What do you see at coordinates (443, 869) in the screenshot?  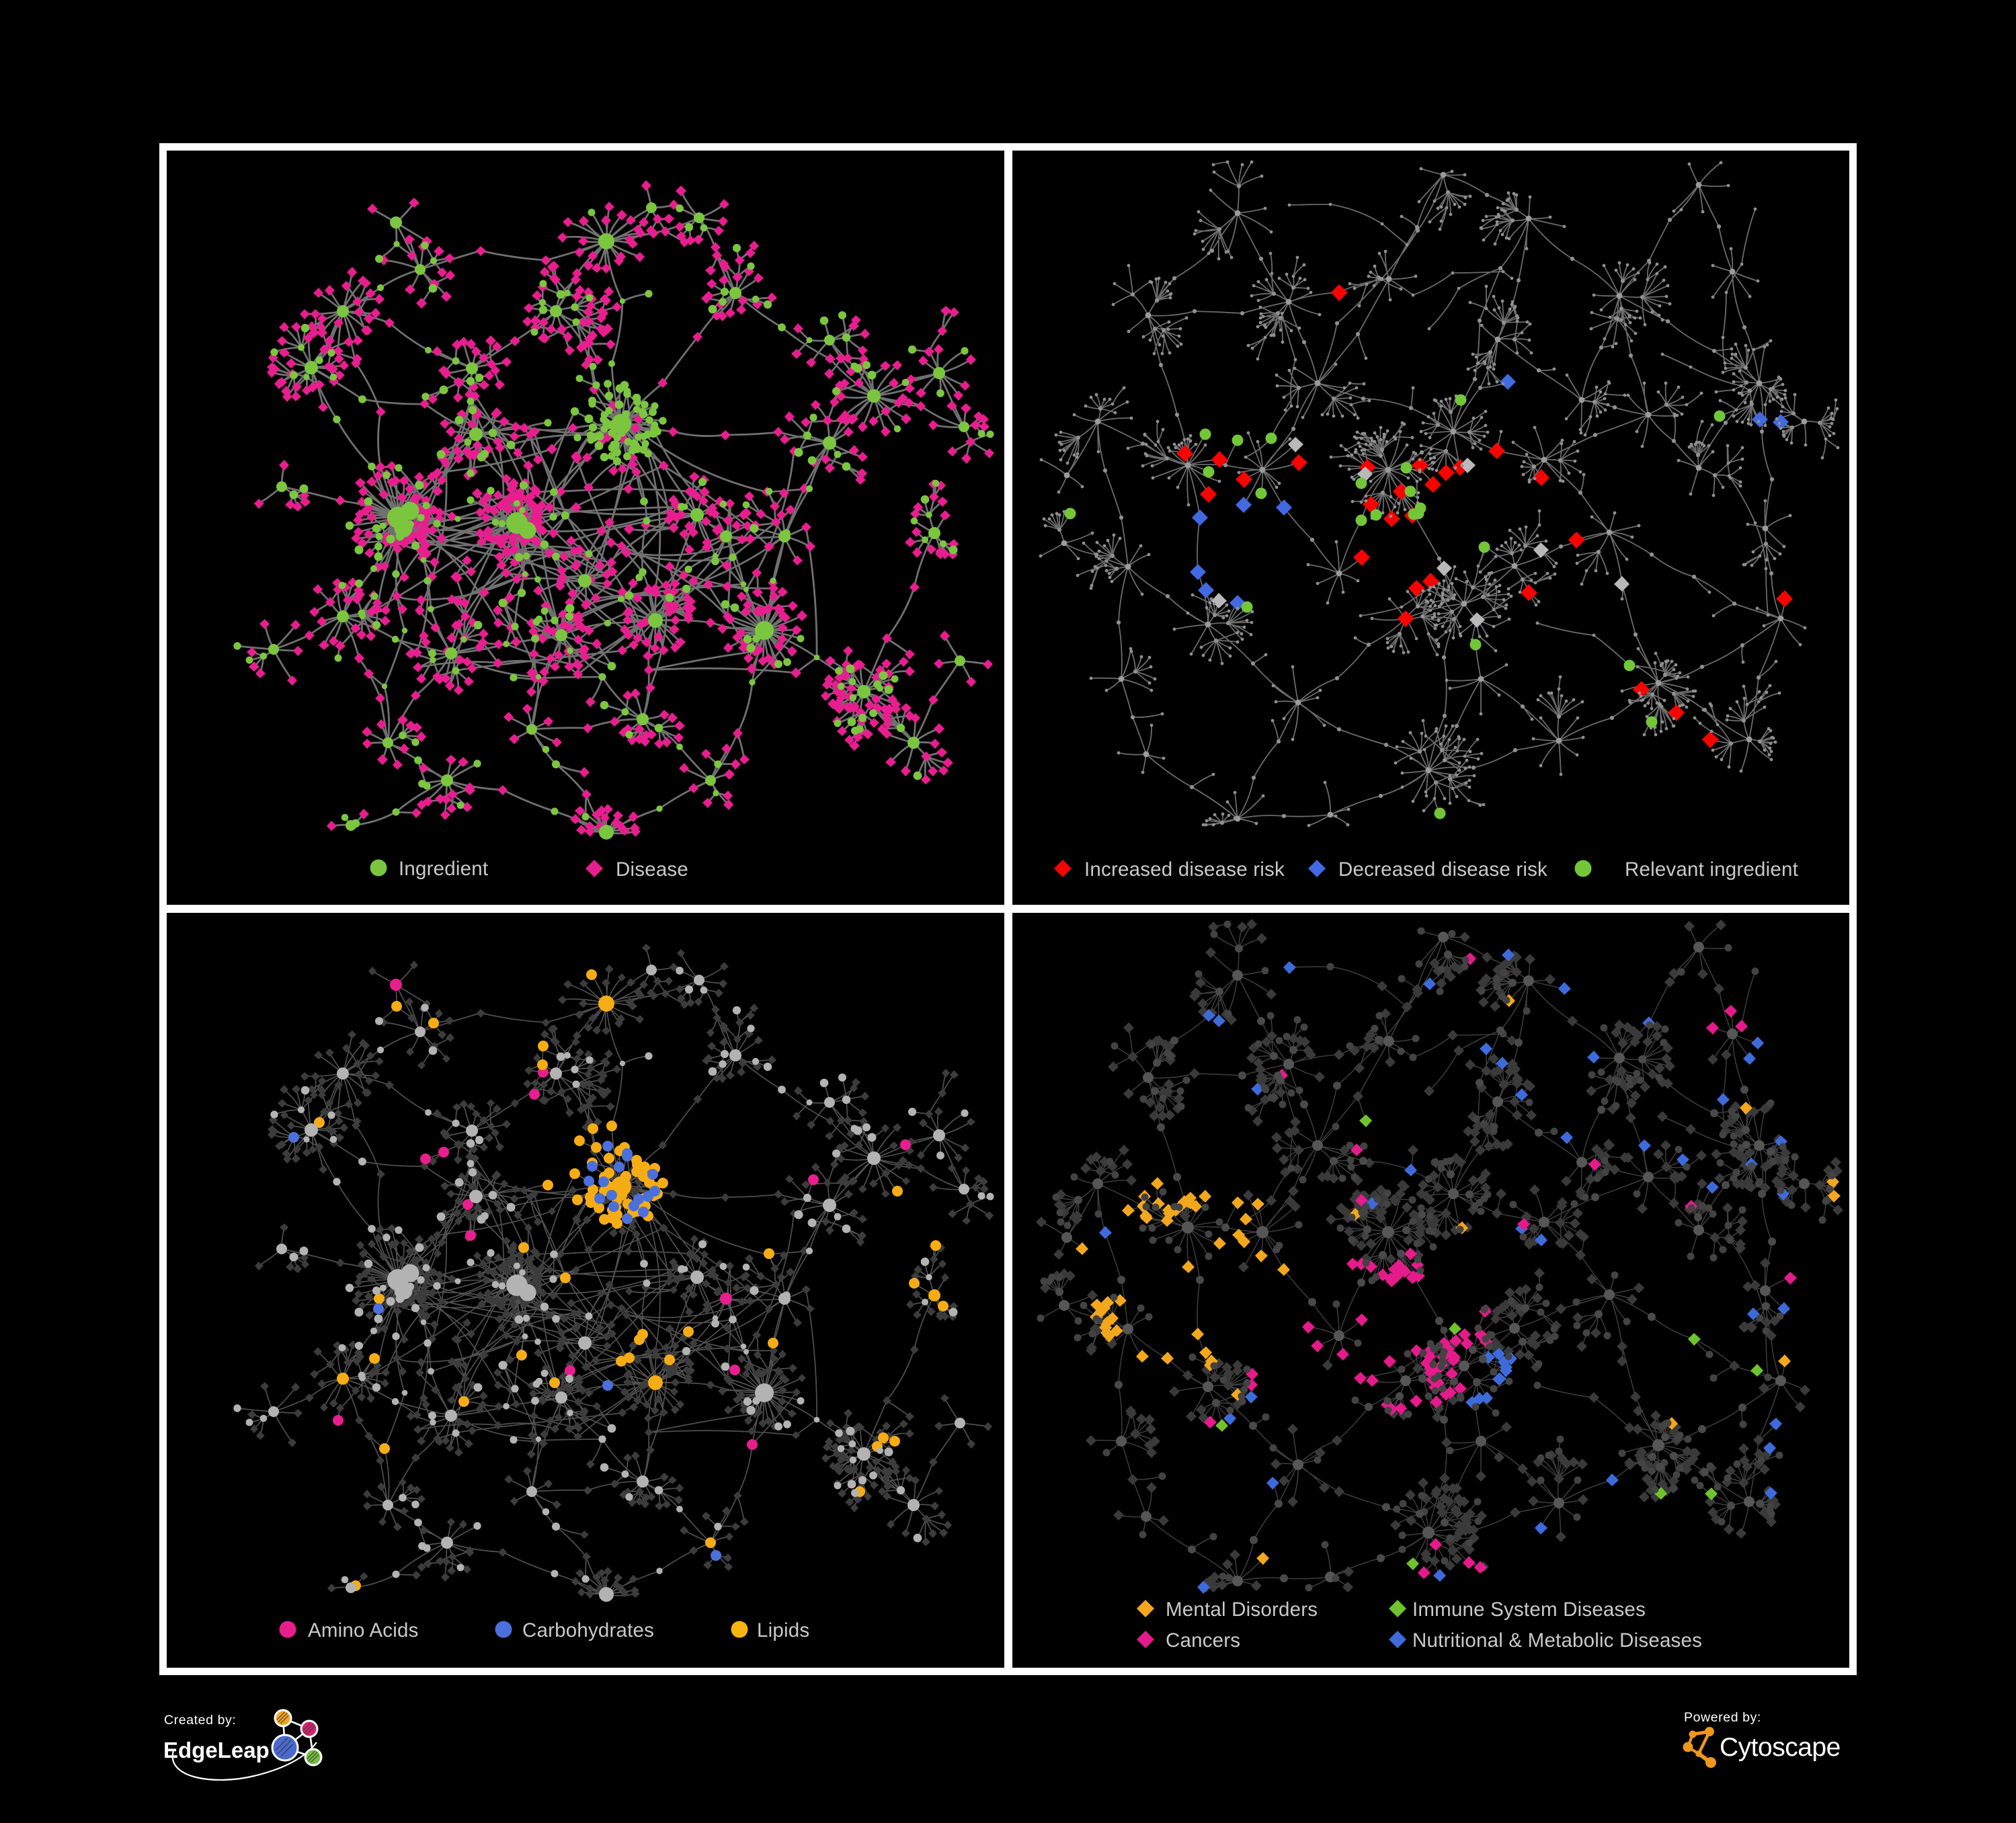 I see `svg-text: Ingredient` at bounding box center [443, 869].